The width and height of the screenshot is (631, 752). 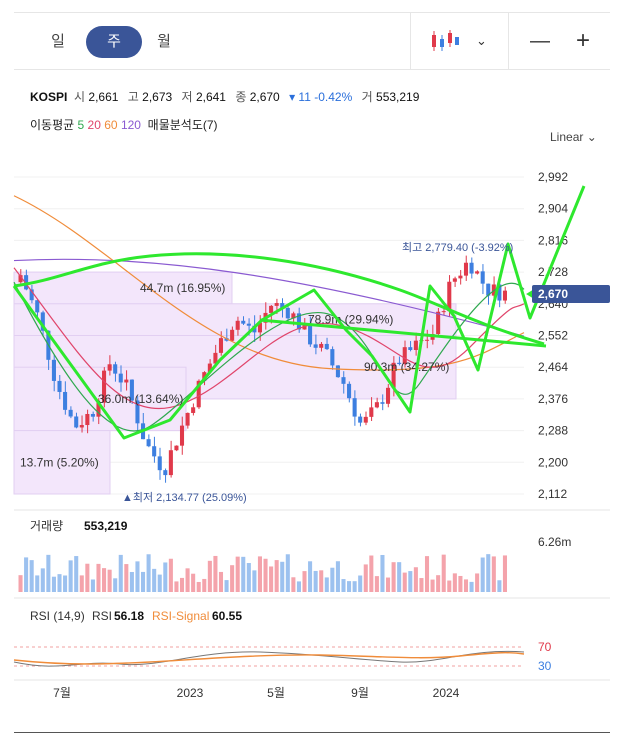 I want to click on volume-profile-label: 36.0m (13.64%), so click(x=140, y=399).